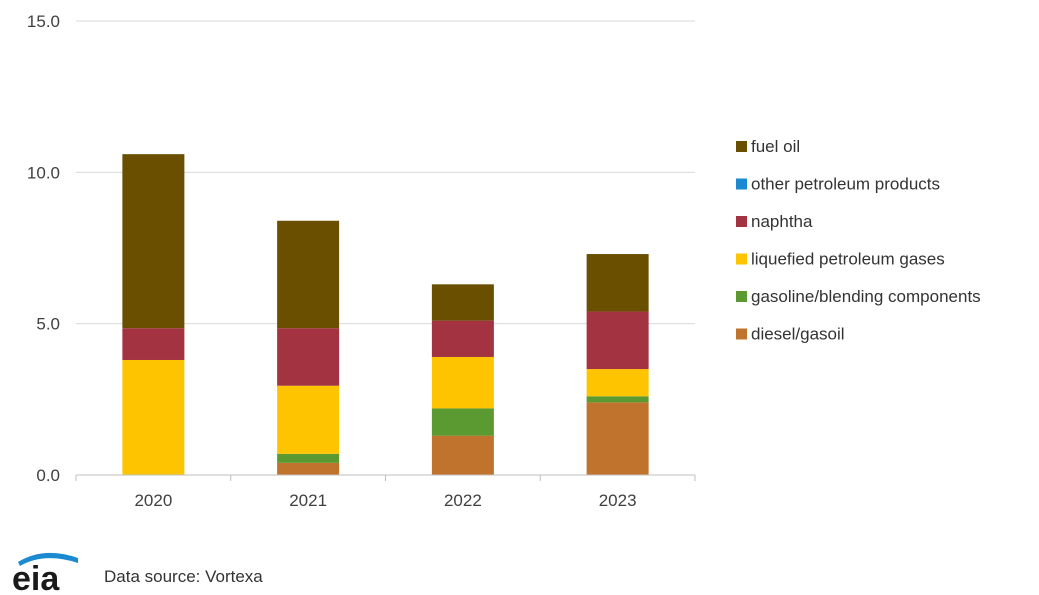  Describe the element at coordinates (153, 500) in the screenshot. I see `x-tick-label: 2020` at that location.